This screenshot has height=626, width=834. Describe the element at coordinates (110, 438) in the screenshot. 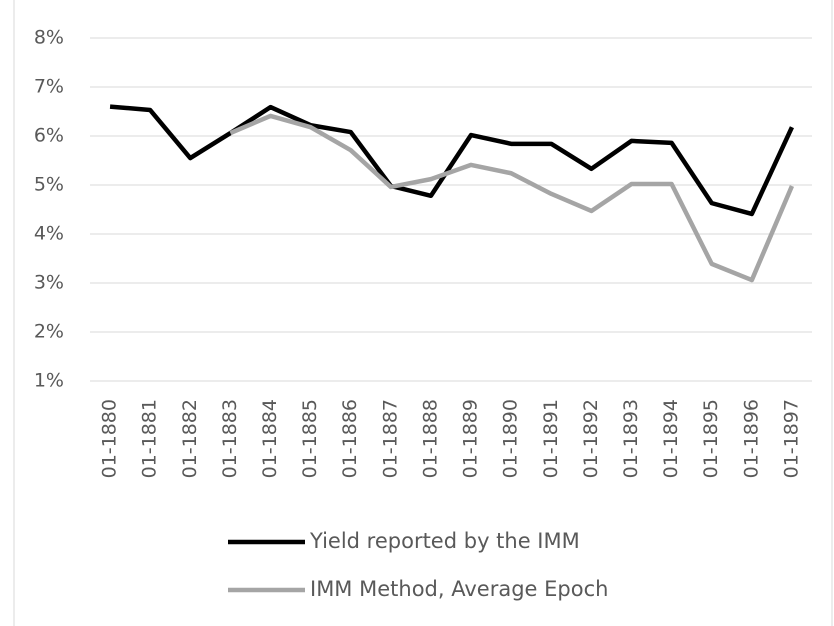

I see `x-tick-label: 01-1880` at that location.